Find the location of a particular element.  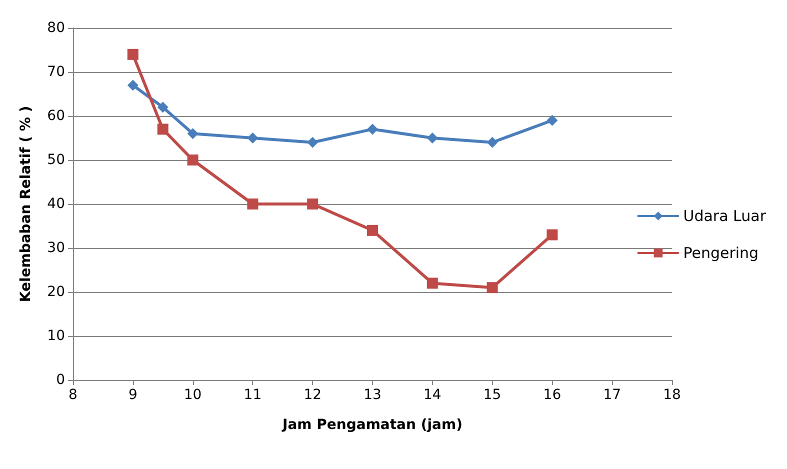

y-axis-title: Kelembaban Relatif ( % ) is located at coordinates (26, 204).